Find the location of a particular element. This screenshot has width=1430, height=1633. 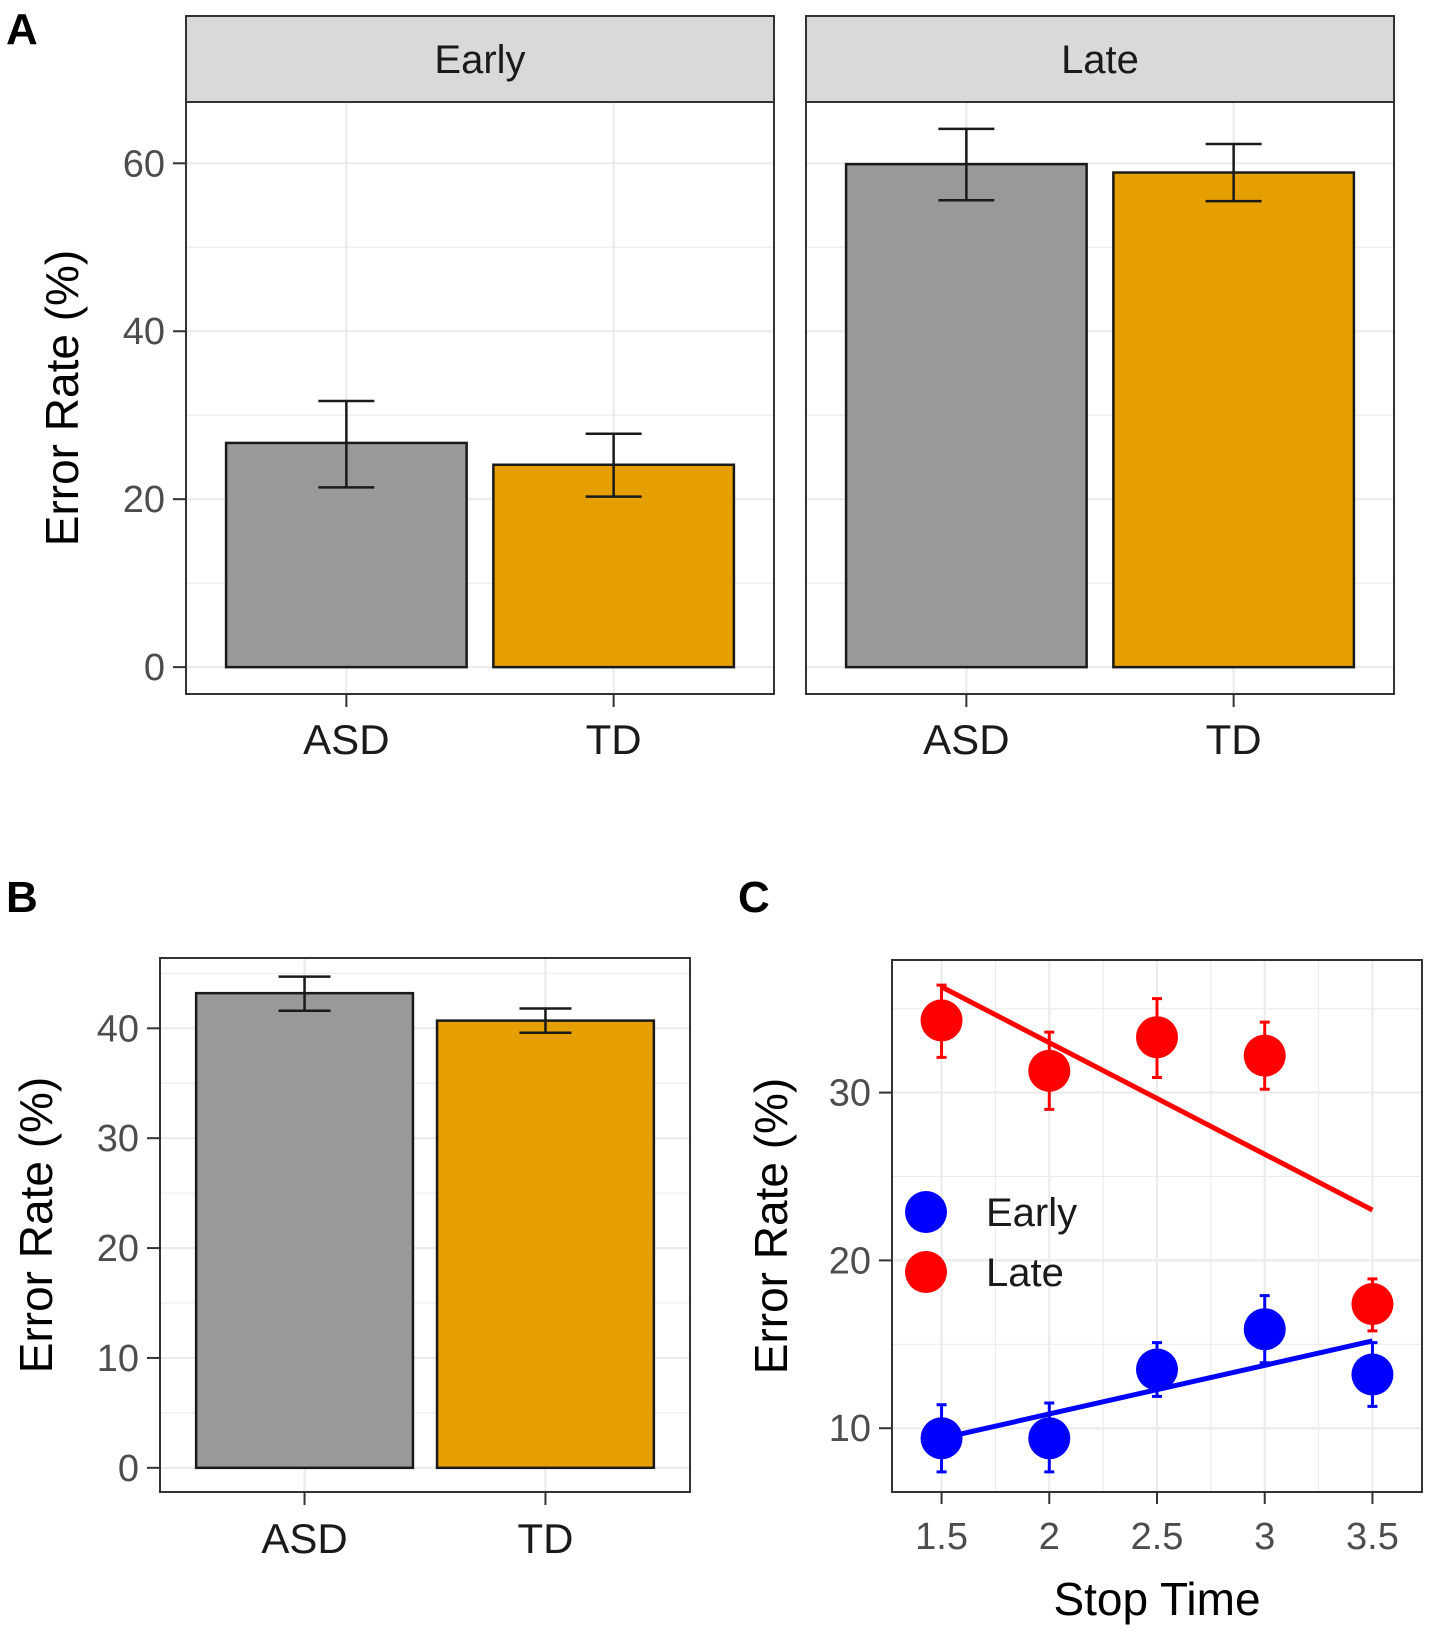

axes: 1.5 2 2.5 3 3.5 10 20 30 is located at coordinates (1114, 1315).